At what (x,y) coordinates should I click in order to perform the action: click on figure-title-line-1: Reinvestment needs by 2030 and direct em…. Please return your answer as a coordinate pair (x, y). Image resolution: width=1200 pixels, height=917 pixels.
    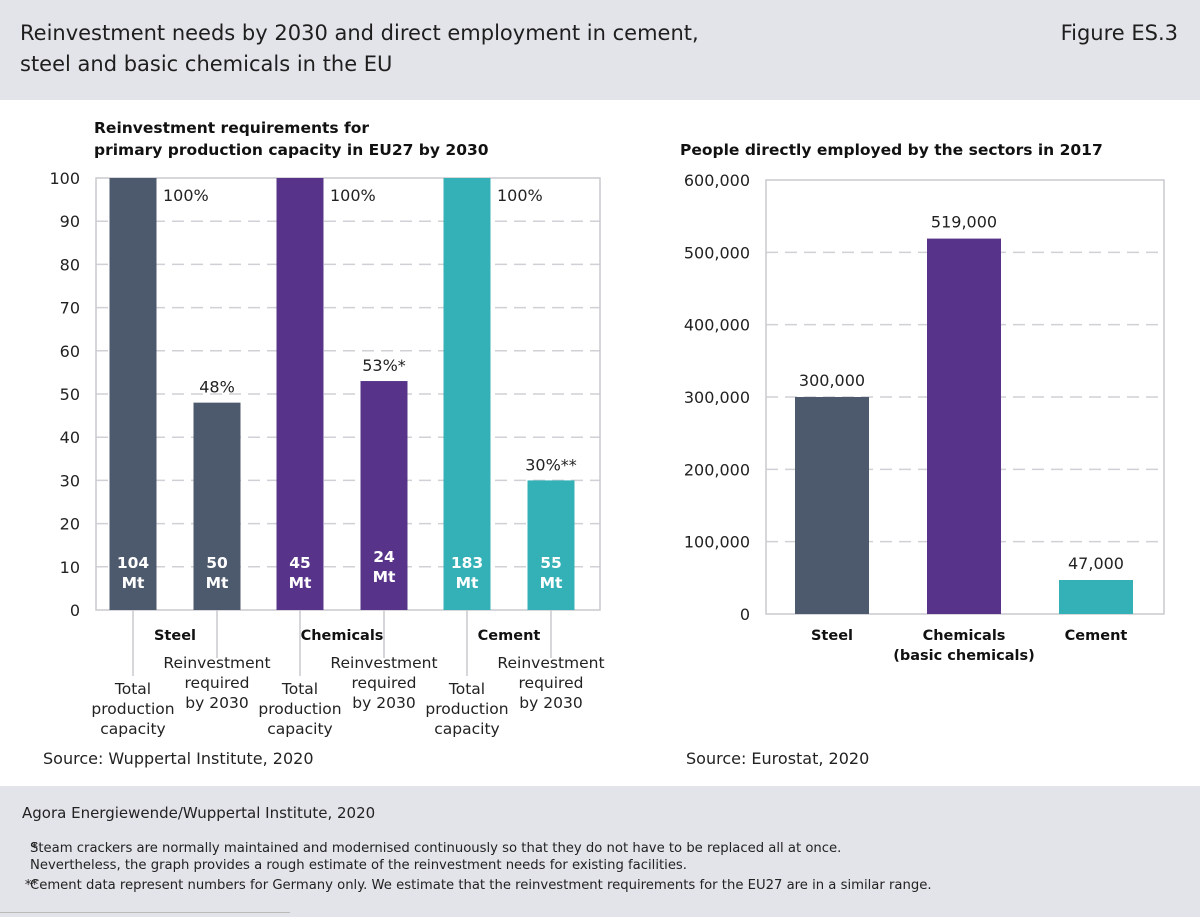
    Looking at the image, I should click on (359, 33).